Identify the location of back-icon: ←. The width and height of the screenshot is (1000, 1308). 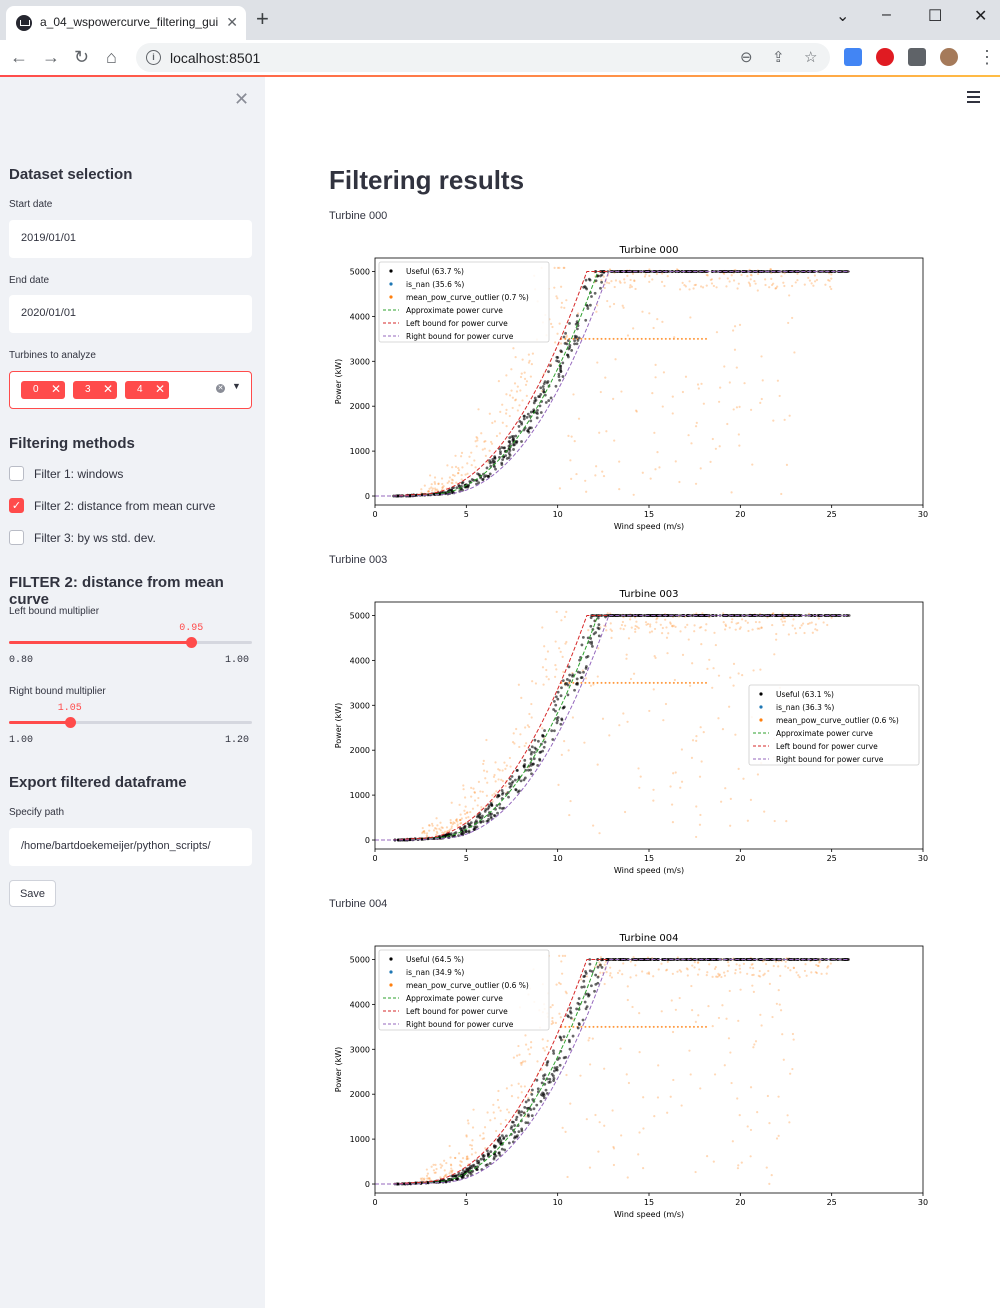
(19, 57).